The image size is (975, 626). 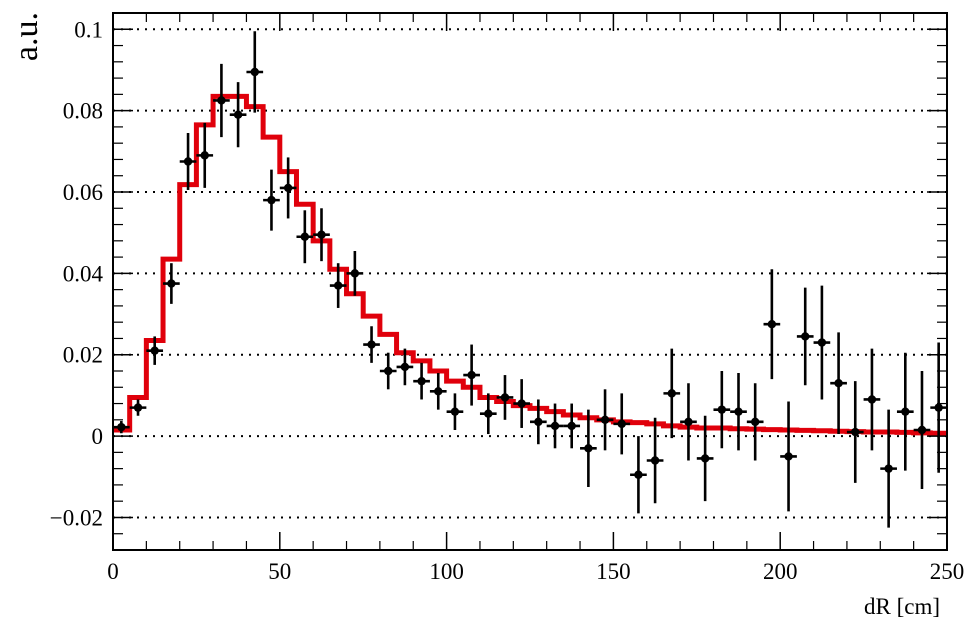 What do you see at coordinates (83, 355) in the screenshot?
I see `y-tick-label: 0.02` at bounding box center [83, 355].